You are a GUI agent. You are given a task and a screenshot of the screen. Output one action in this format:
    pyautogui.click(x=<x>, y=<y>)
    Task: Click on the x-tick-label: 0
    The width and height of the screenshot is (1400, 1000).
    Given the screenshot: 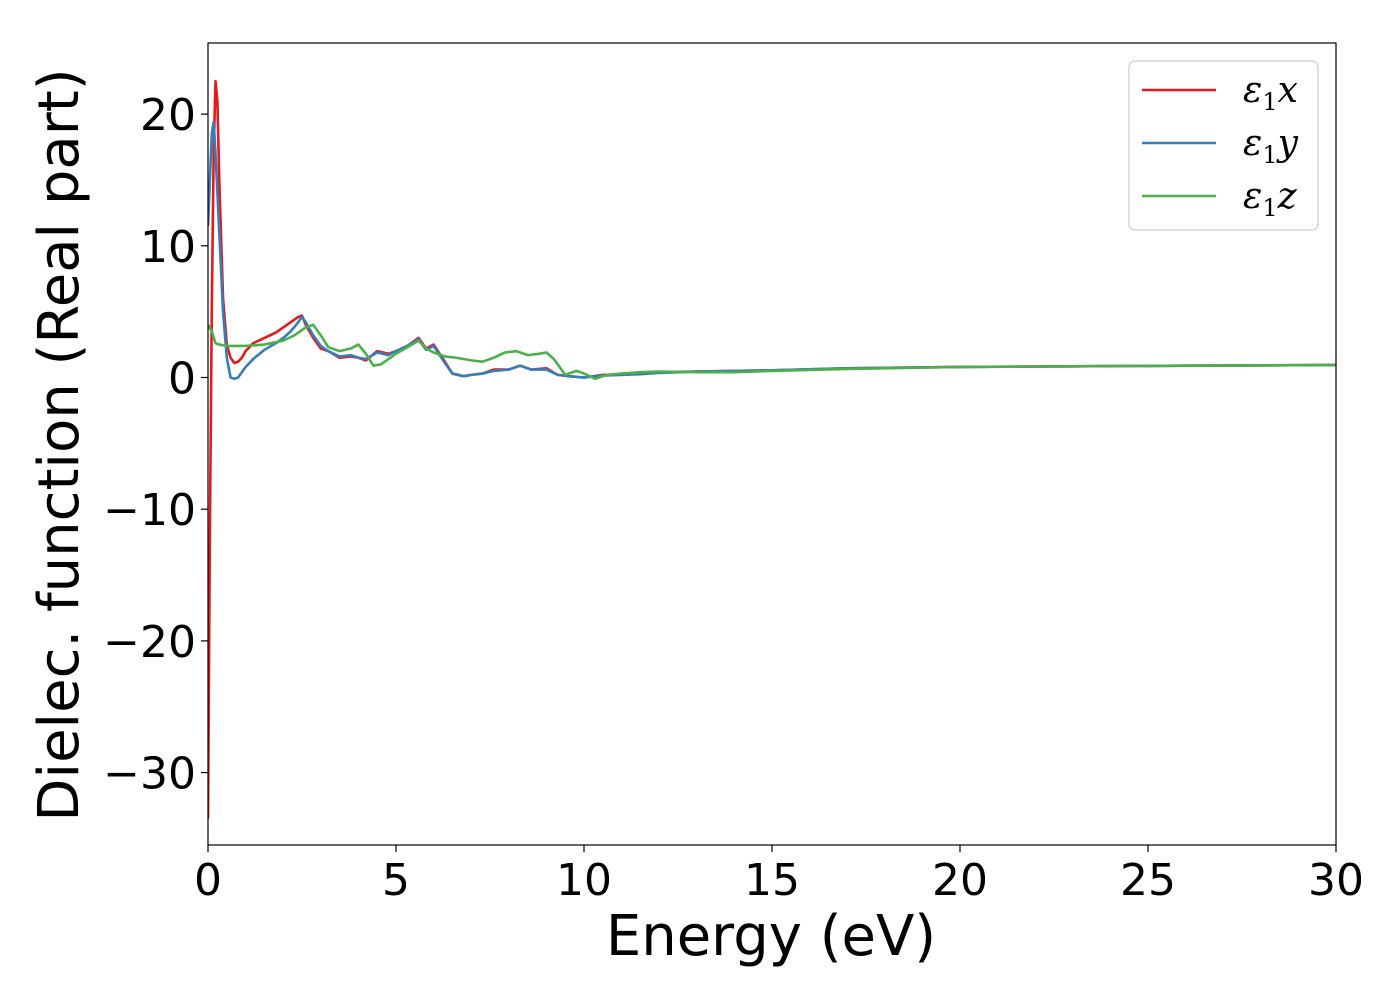 What is the action you would take?
    pyautogui.click(x=208, y=880)
    